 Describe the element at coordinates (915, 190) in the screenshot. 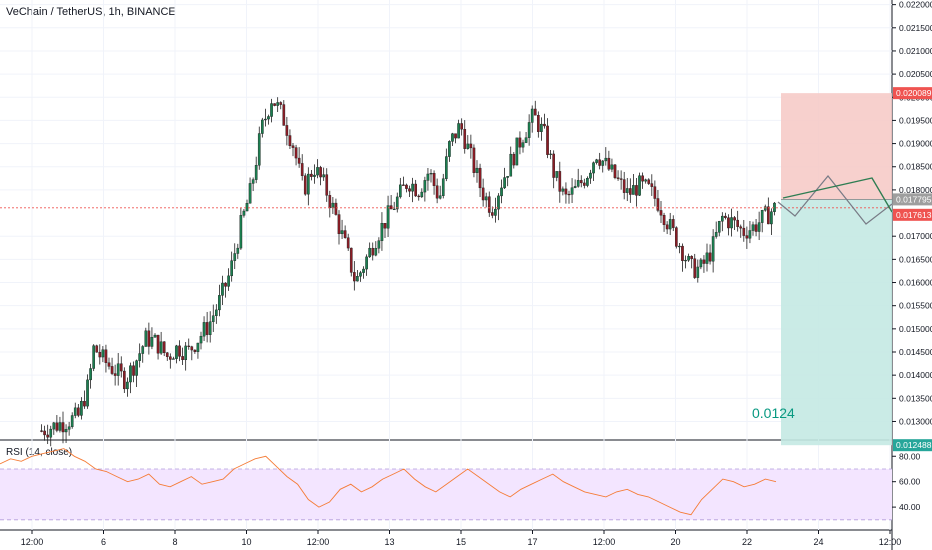

I see `price-tick-label: 0.018000` at that location.